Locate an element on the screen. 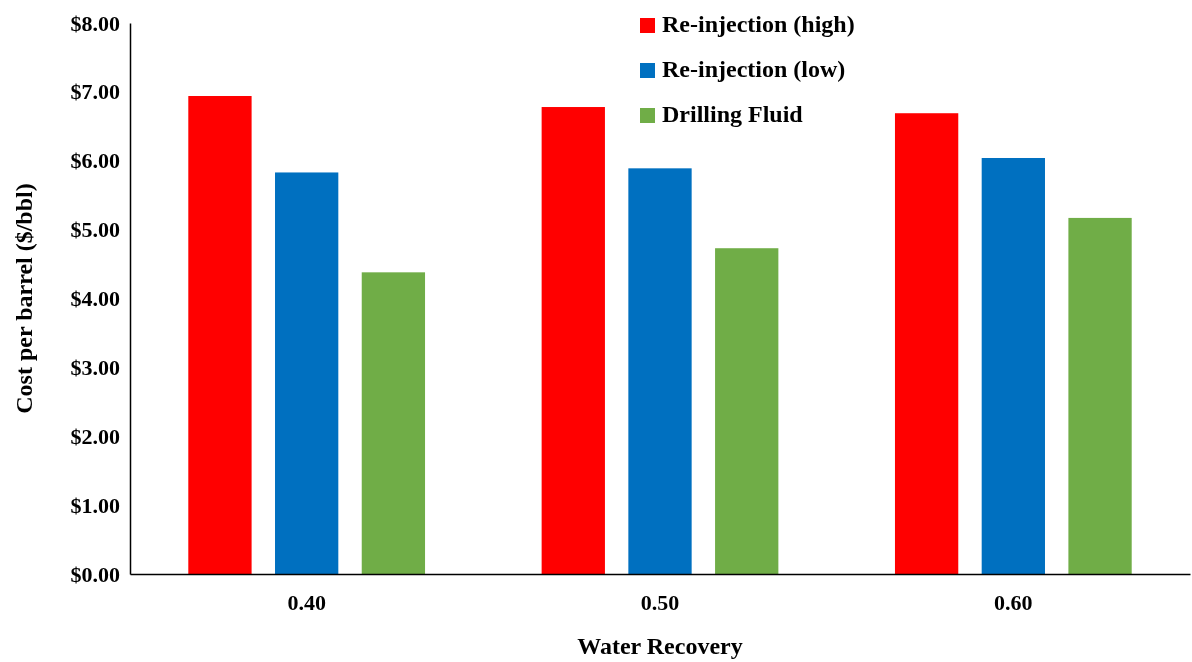 Image resolution: width=1192 pixels, height=662 pixels. y-tick-label: $2.00 is located at coordinates (95, 436).